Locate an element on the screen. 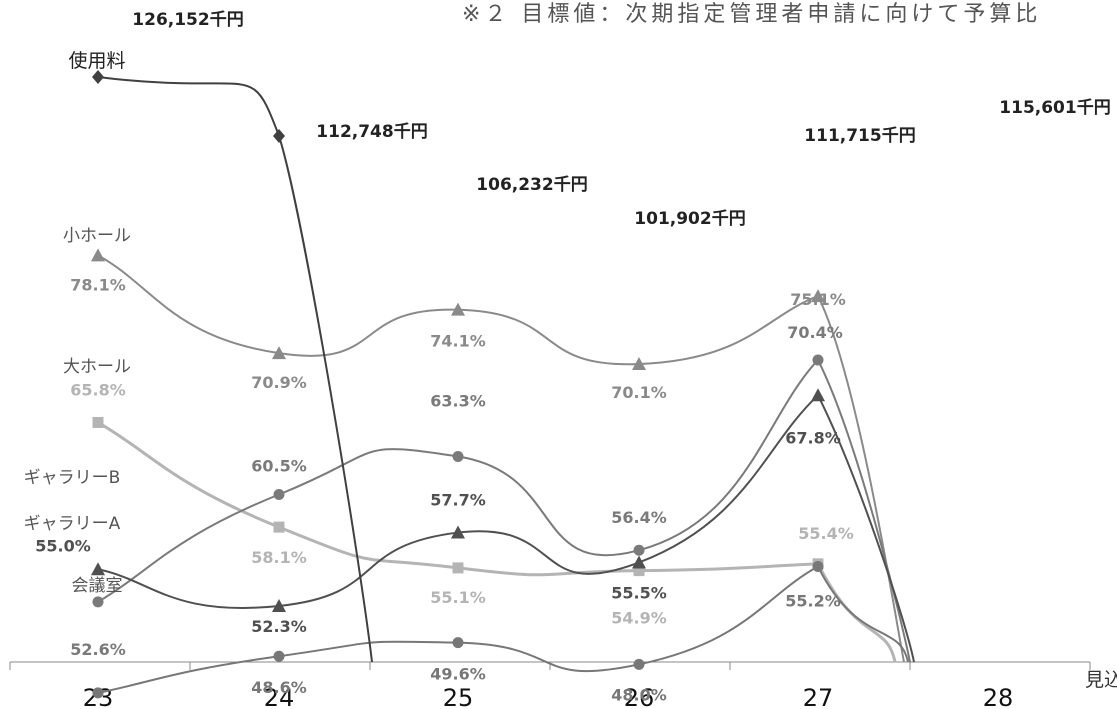 This screenshot has height=709, width=1117. series-name: 小ホール is located at coordinates (97, 236).